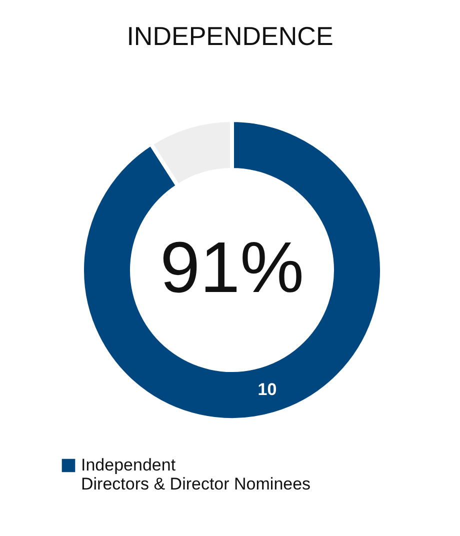 This screenshot has width=460, height=536. I want to click on legend-label: Independent Directors & Director Nominees, so click(196, 475).